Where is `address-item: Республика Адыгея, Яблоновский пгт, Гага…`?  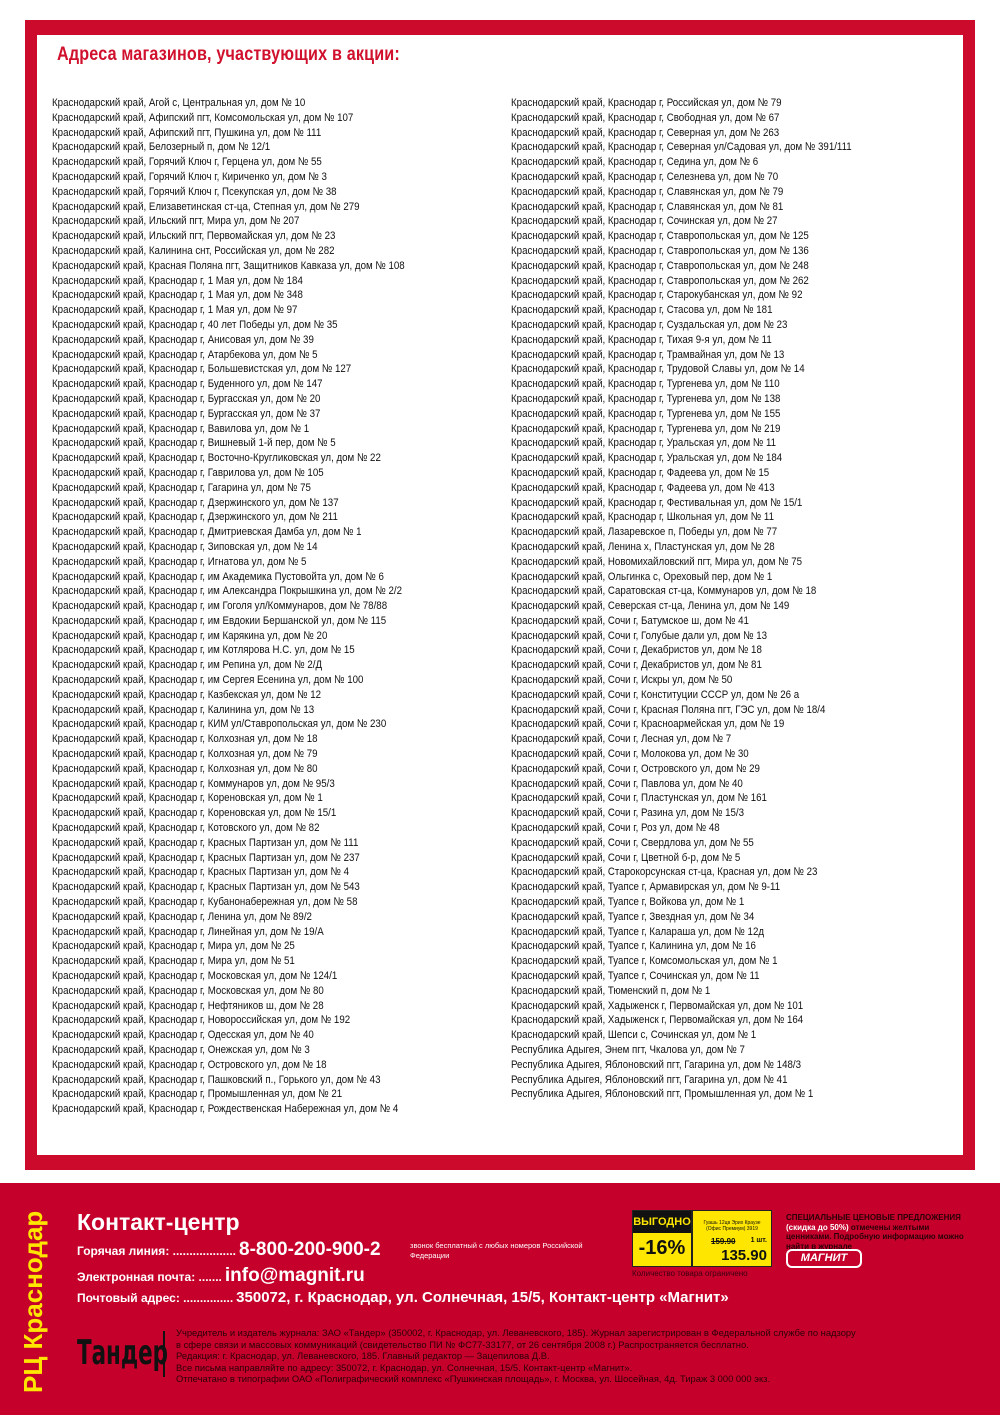
address-item: Республика Адыгея, Яблоновский пгт, Гага… is located at coordinates (649, 1079).